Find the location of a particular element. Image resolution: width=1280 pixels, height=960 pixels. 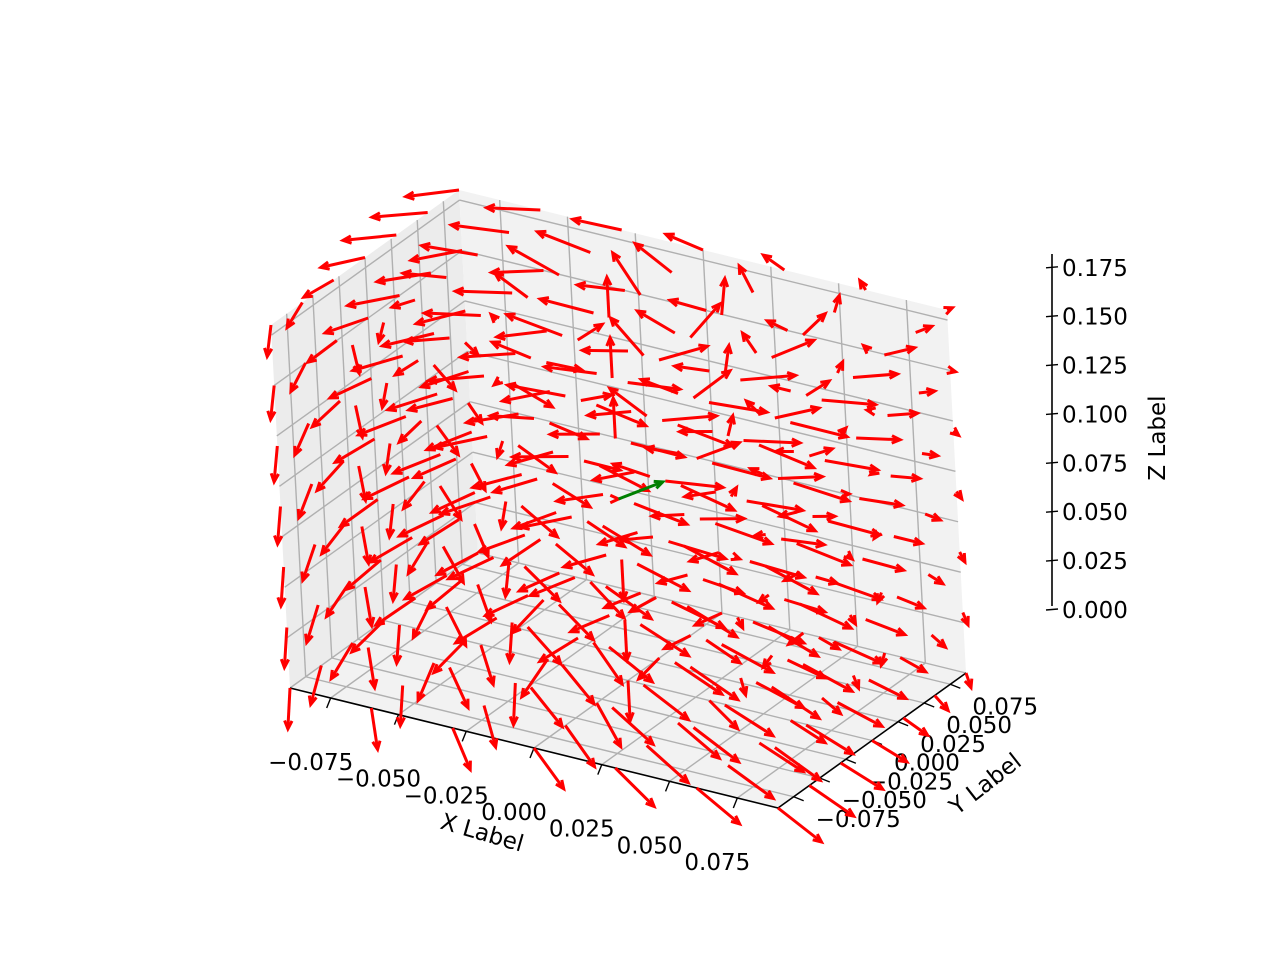

highlight-arrow-shaft is located at coordinates (640, 490).